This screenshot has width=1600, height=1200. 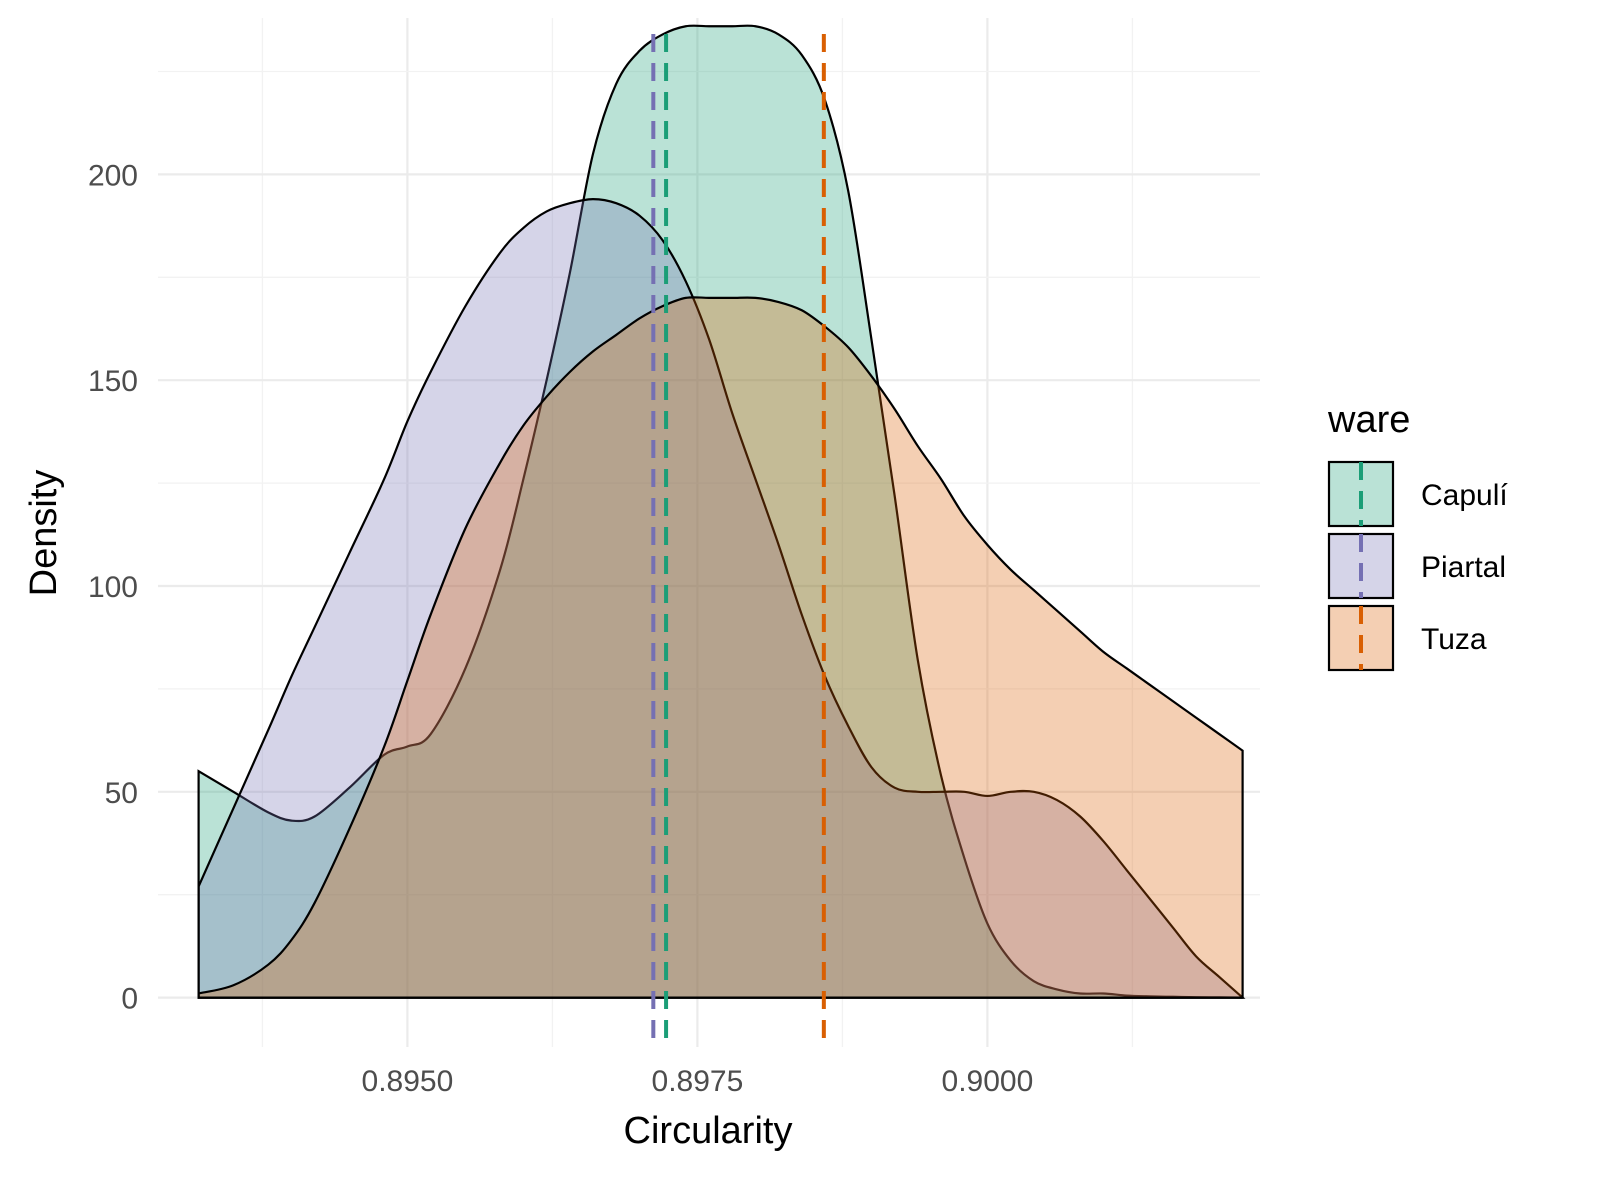 I want to click on y-tick-label: 100, so click(x=113, y=587).